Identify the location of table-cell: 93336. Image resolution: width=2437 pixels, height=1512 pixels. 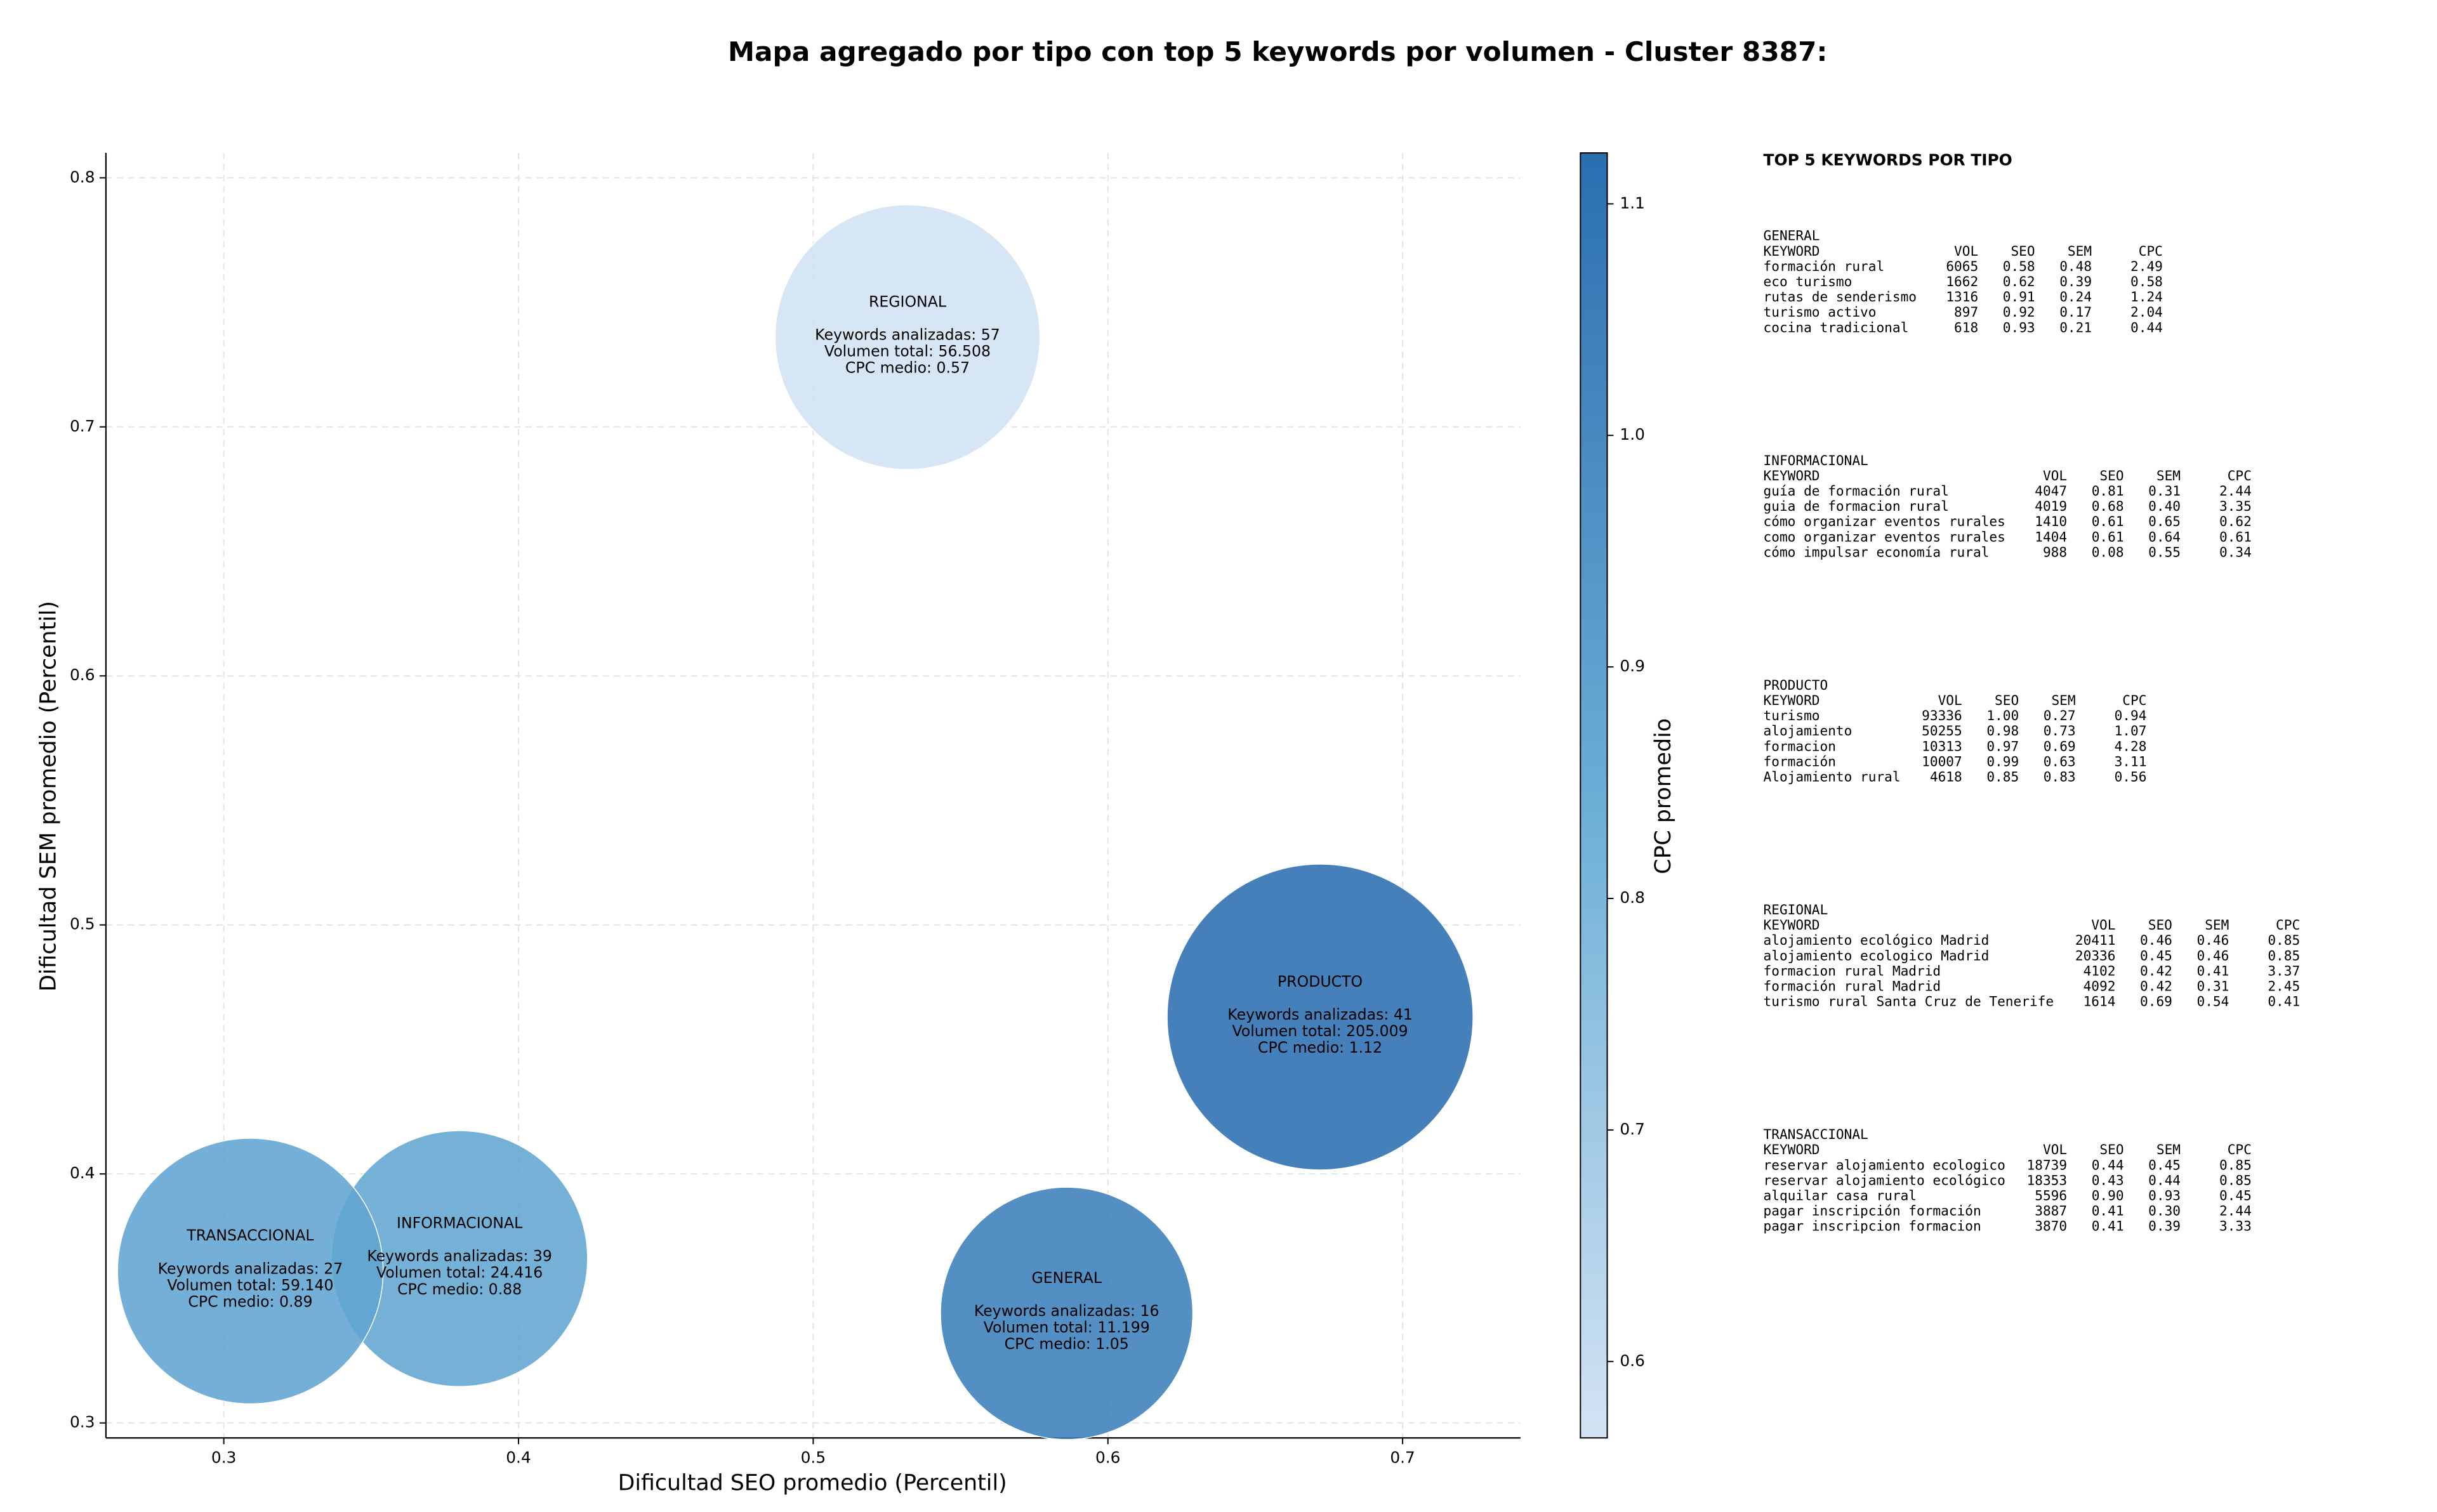
(1942, 715).